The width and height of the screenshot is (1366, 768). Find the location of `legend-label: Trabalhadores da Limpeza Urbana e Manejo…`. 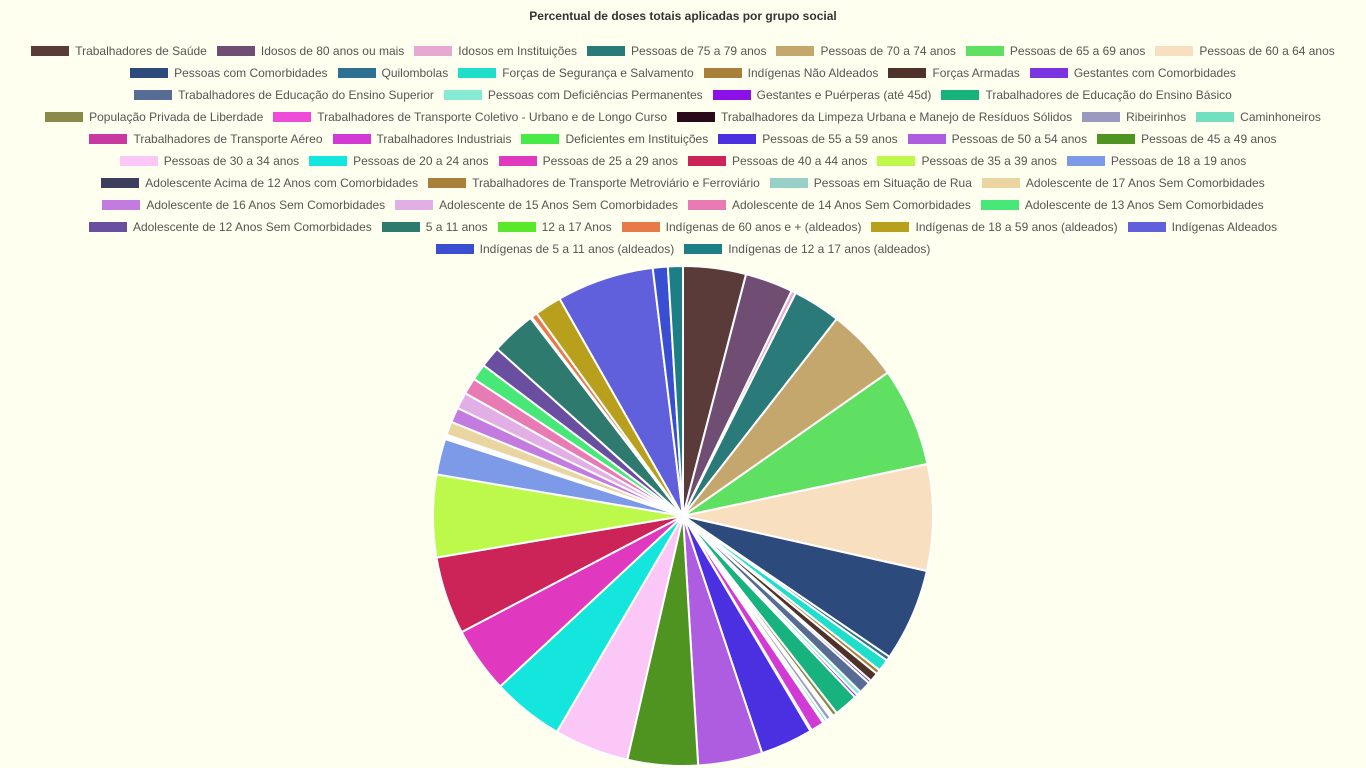

legend-label: Trabalhadores da Limpeza Urbana e Manejo… is located at coordinates (897, 117).